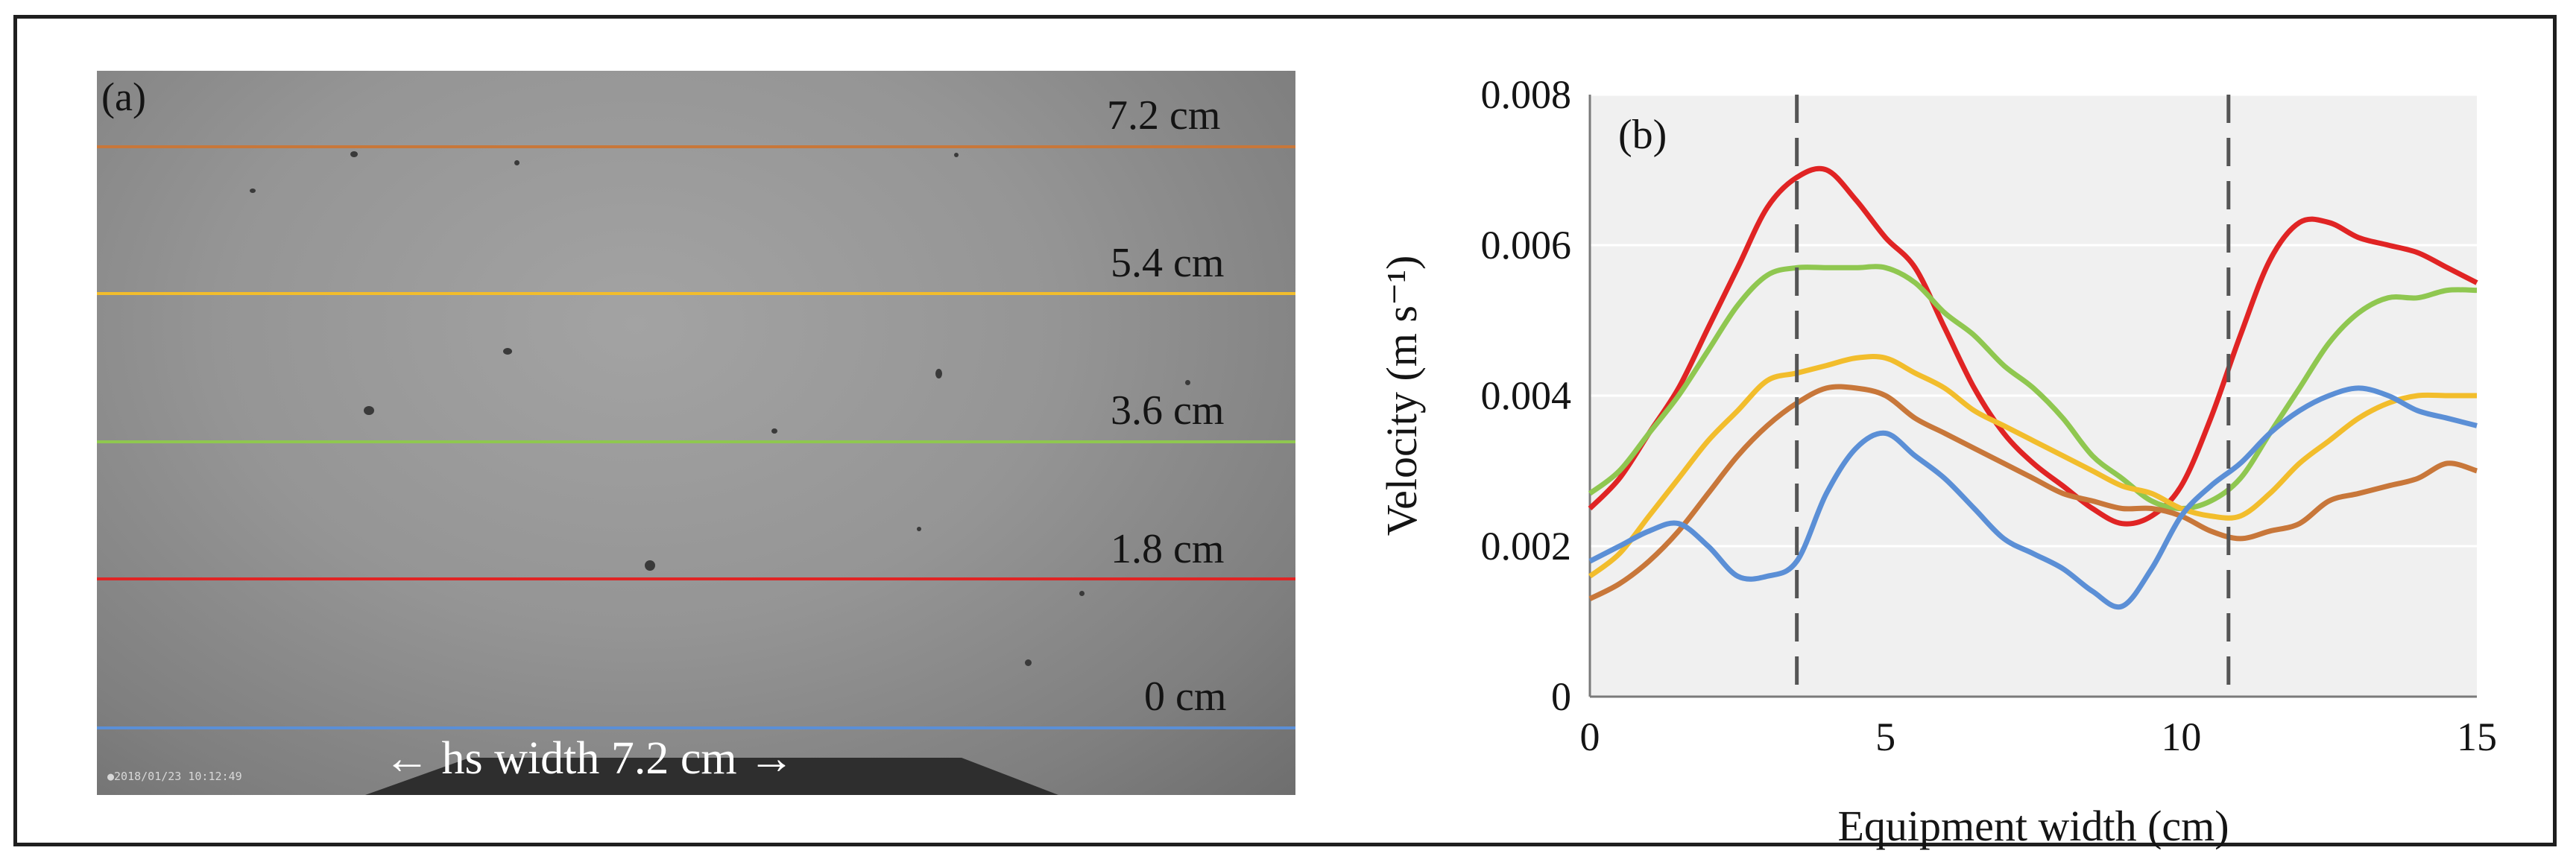 The image size is (2576, 868). What do you see at coordinates (1526, 245) in the screenshot?
I see `y-tick-label: 0.006` at bounding box center [1526, 245].